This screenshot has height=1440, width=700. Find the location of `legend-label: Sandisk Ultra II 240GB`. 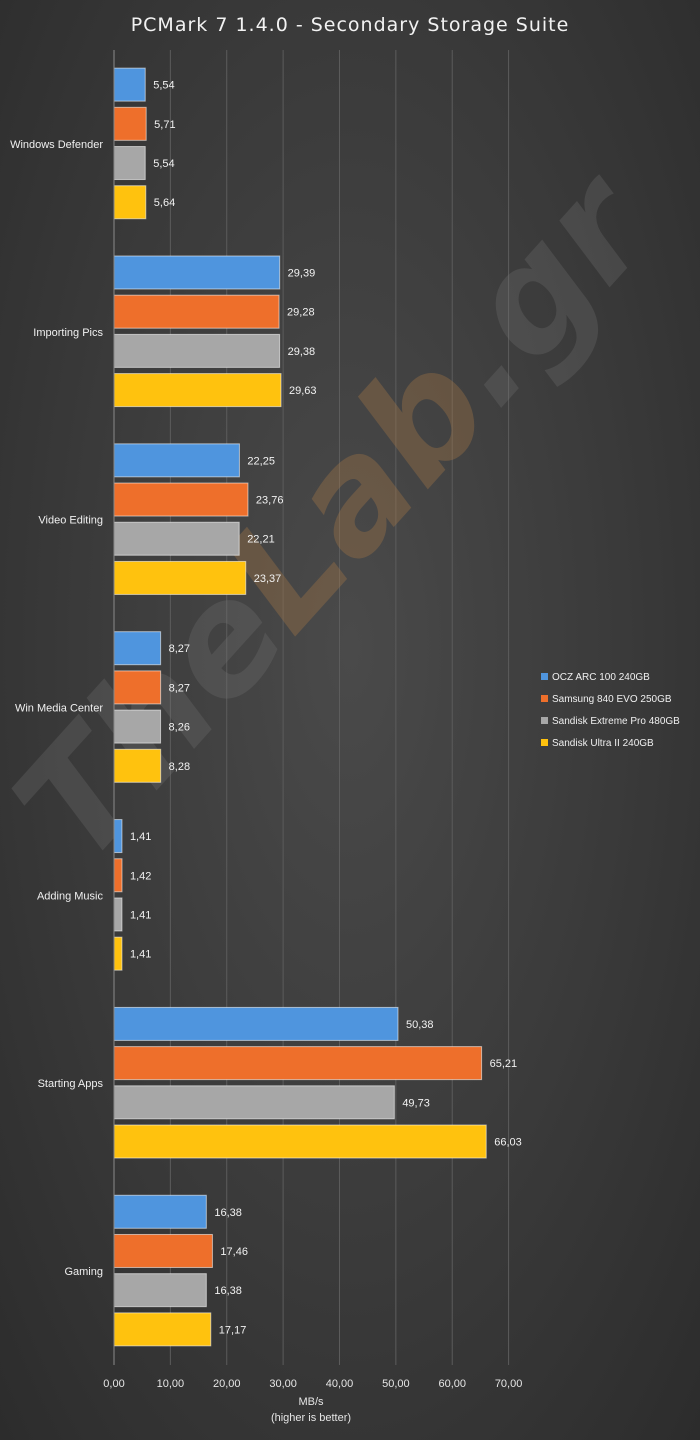

legend-label: Sandisk Ultra II 240GB is located at coordinates (603, 743).